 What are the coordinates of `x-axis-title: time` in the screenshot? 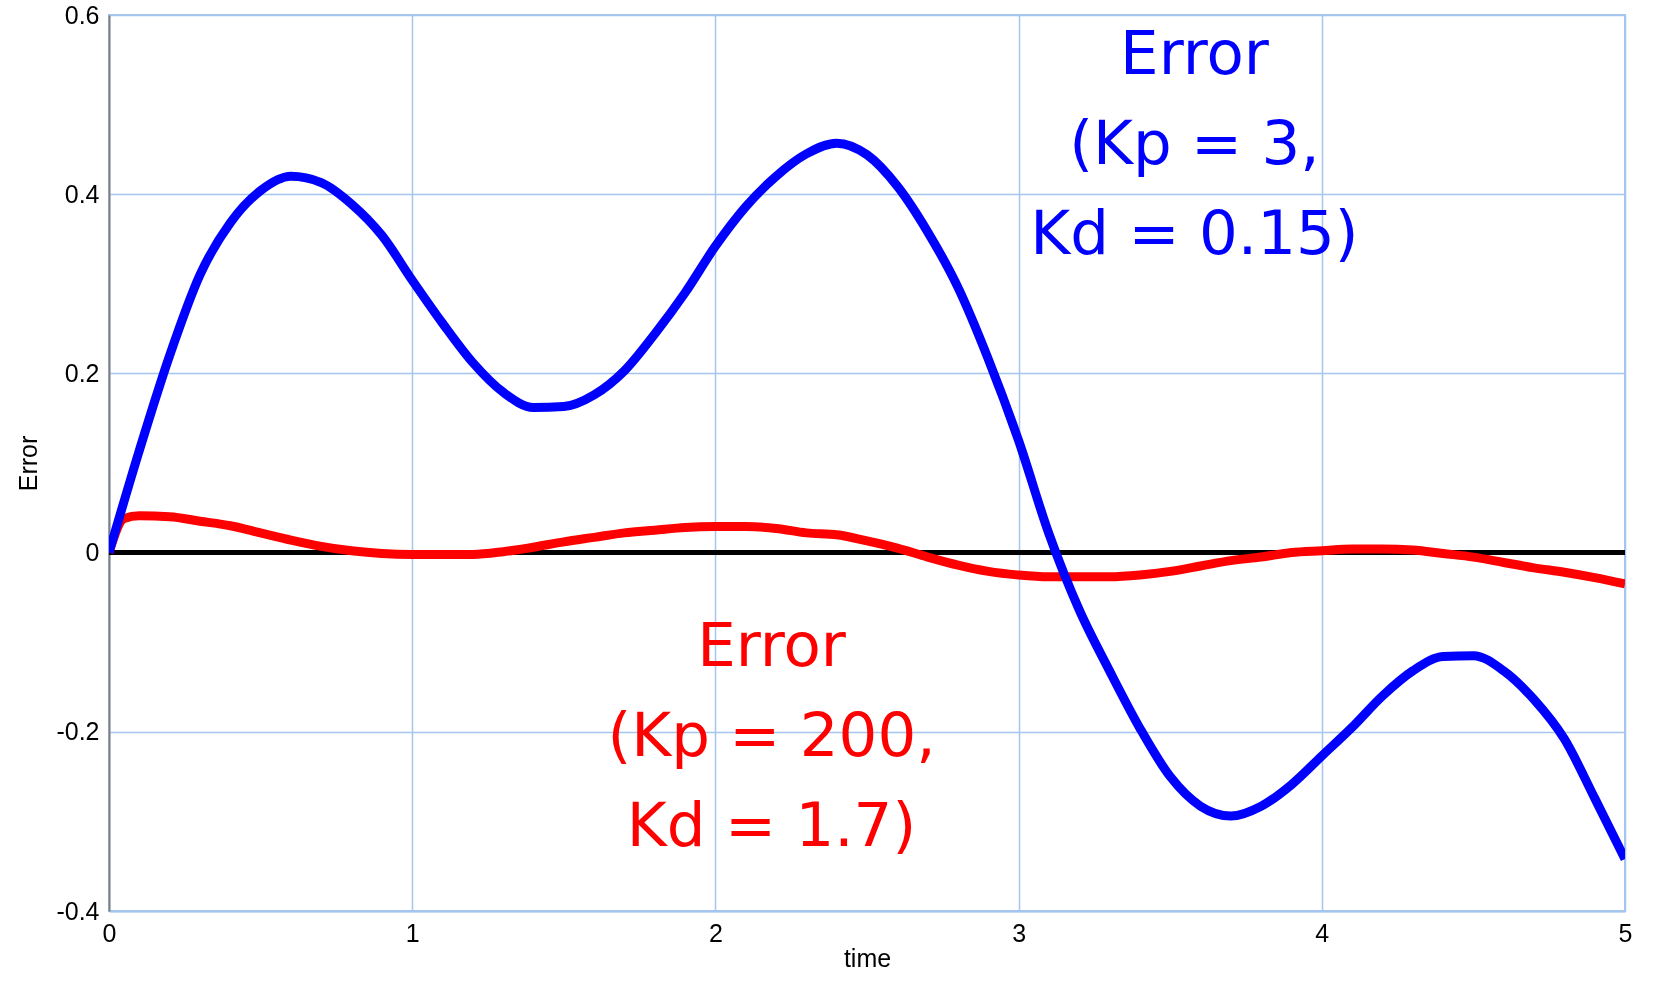 It's located at (867, 957).